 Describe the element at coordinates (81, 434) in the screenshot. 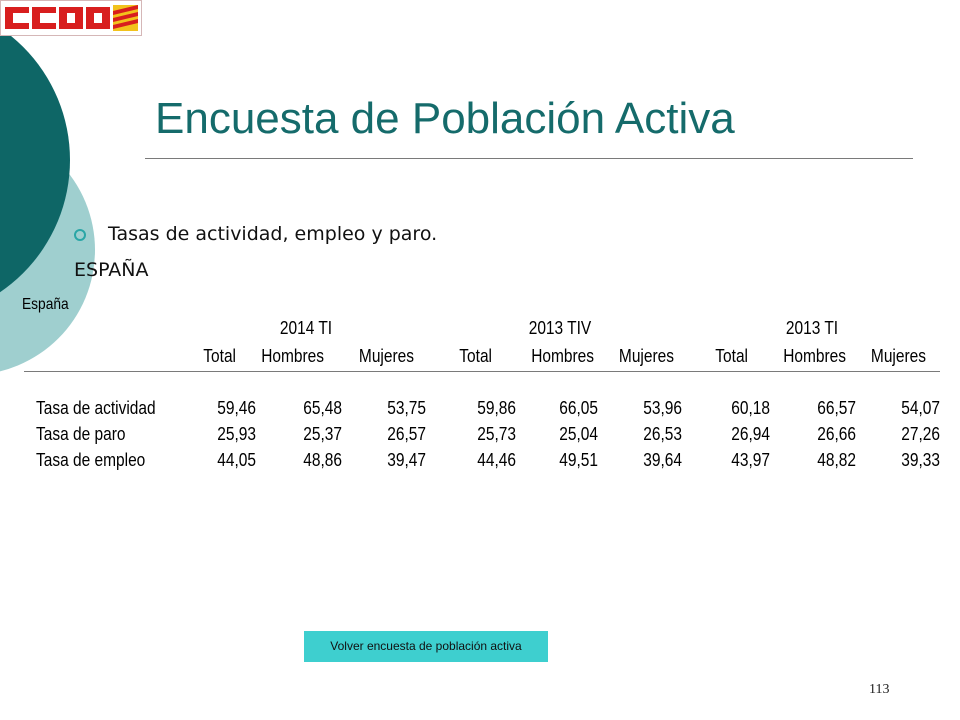

I see `row-label: Tasa de paro` at that location.